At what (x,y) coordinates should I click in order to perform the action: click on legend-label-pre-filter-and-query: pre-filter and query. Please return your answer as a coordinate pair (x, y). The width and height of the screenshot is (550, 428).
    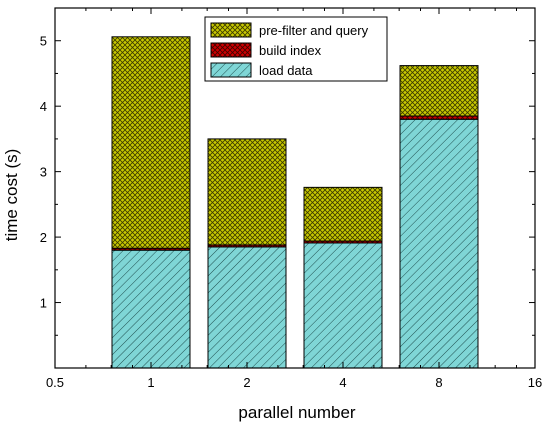
    Looking at the image, I should click on (314, 30).